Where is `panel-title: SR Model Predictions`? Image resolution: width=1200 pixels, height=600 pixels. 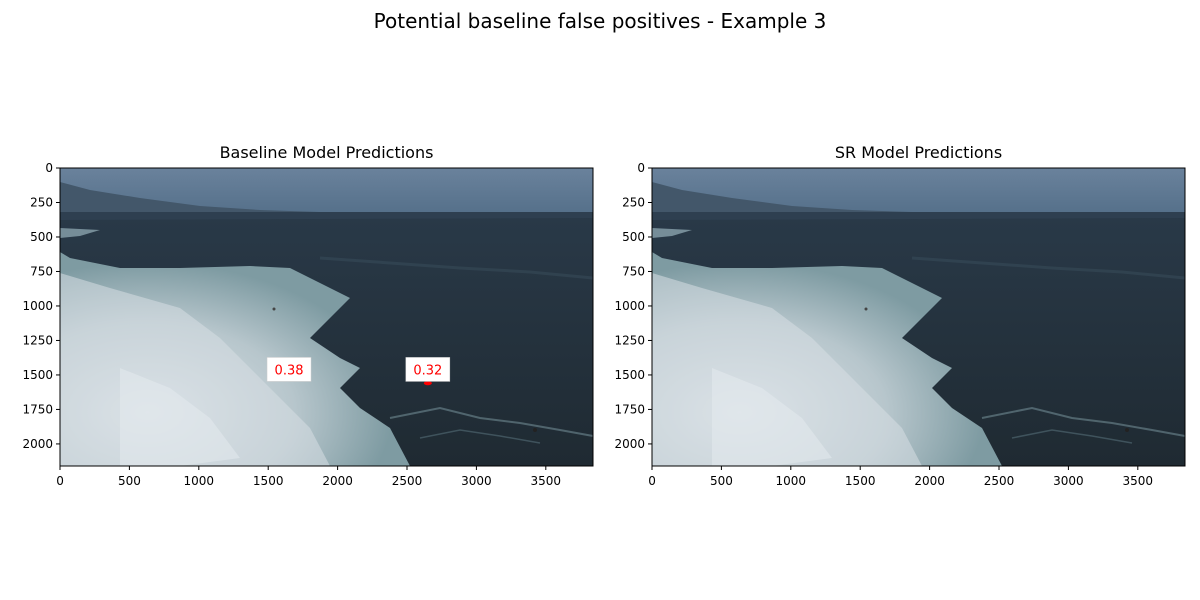
panel-title: SR Model Predictions is located at coordinates (918, 152).